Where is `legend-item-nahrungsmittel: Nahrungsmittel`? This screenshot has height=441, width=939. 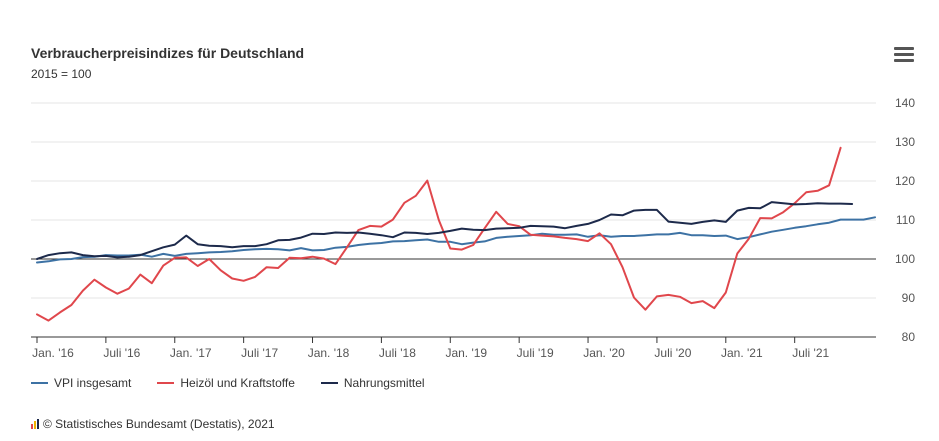
legend-item-nahrungsmittel: Nahrungsmittel is located at coordinates (372, 383).